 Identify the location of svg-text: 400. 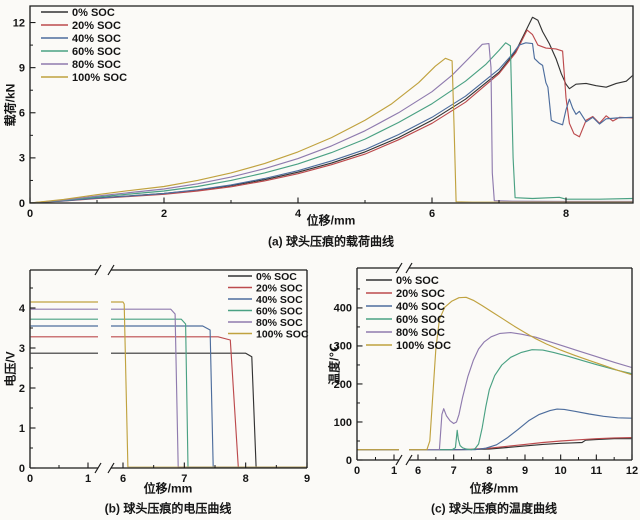
(343, 309).